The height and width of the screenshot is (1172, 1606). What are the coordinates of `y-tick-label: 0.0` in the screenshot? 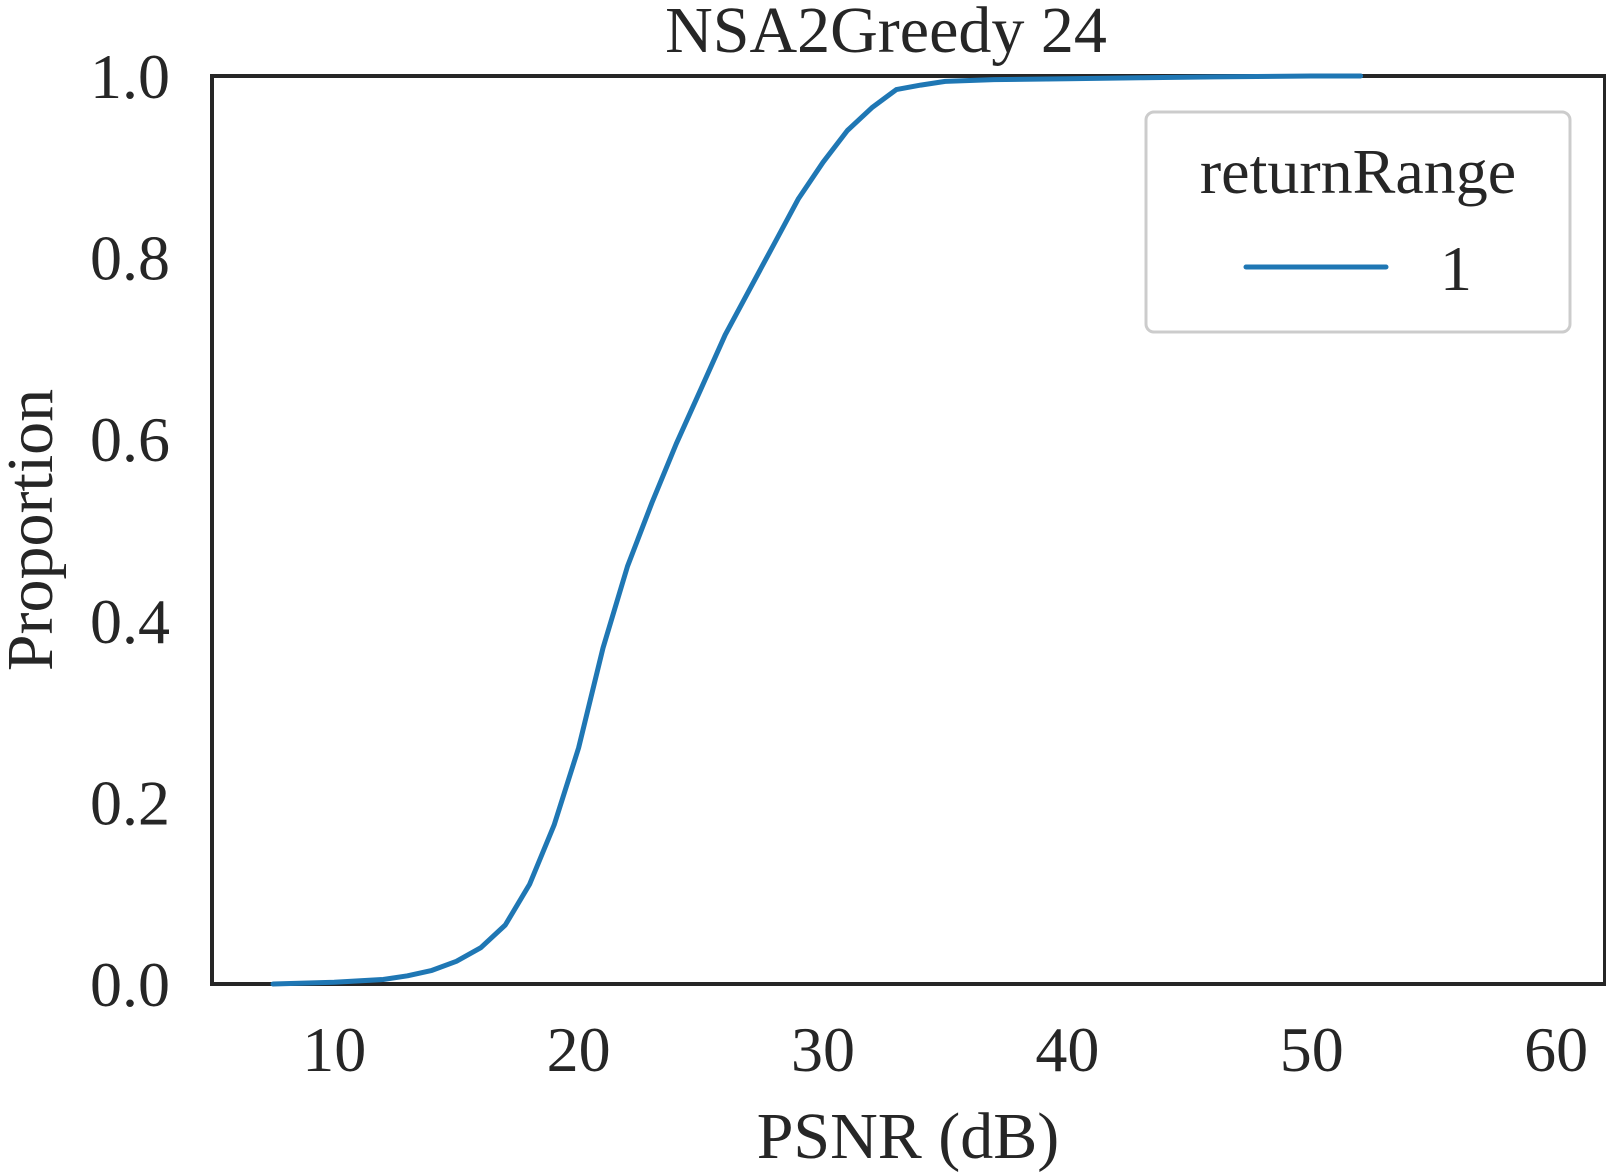 It's located at (130, 984).